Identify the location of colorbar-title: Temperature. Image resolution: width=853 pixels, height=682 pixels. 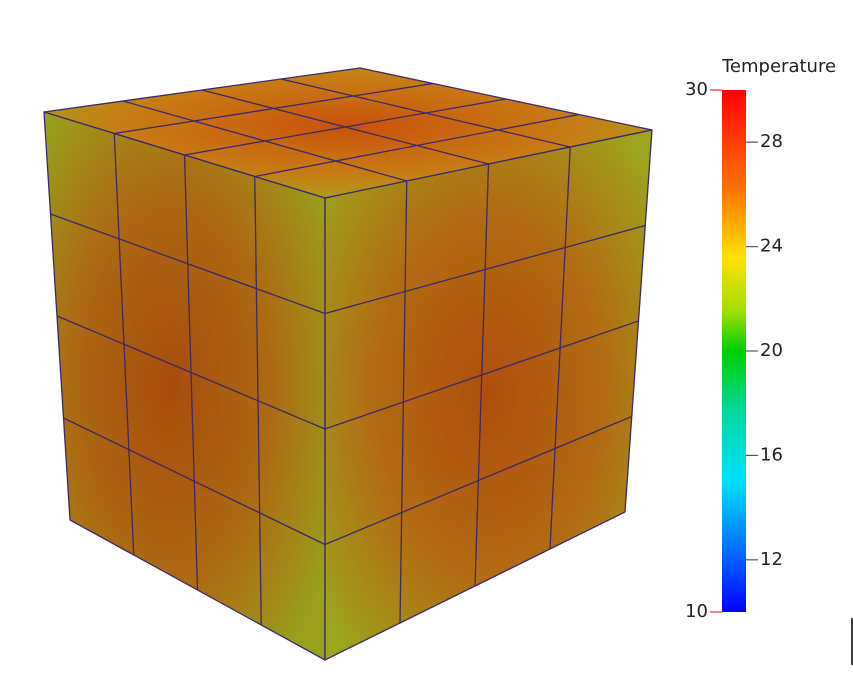
(778, 66).